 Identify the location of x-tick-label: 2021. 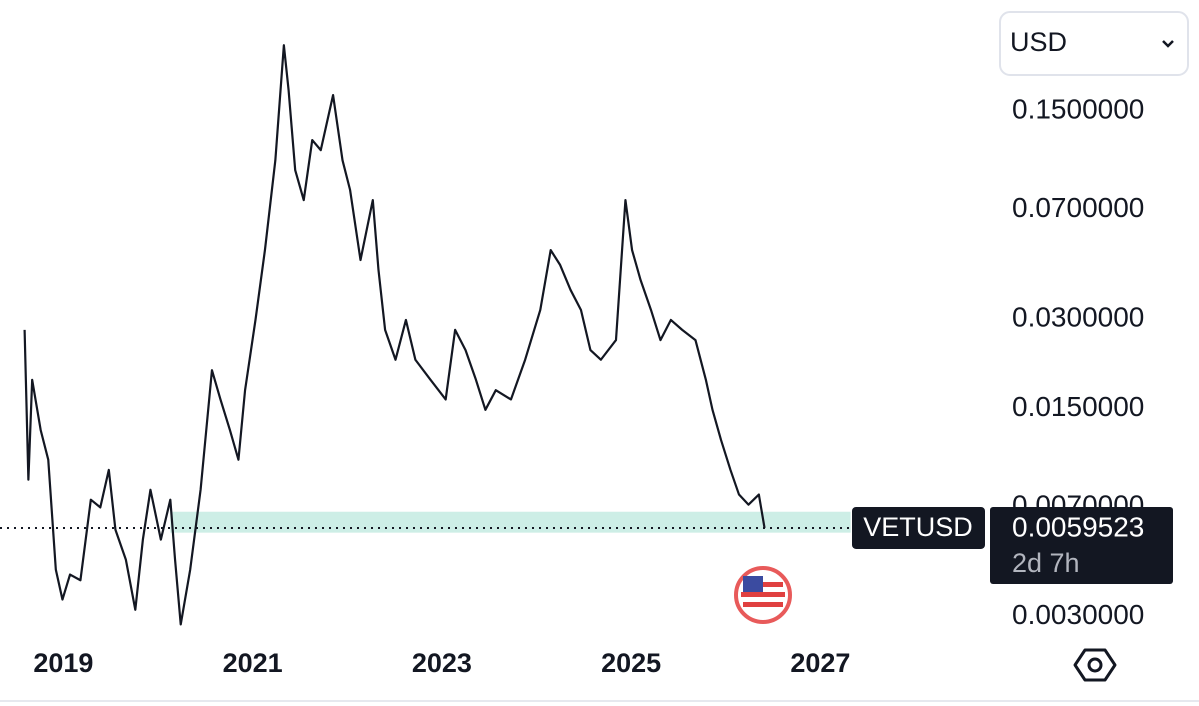
(253, 663).